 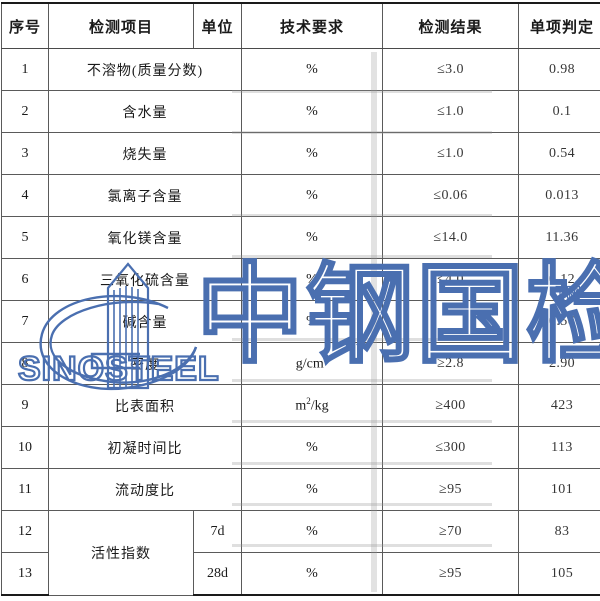 I want to click on cell-result: 0.1, so click(x=559, y=112).